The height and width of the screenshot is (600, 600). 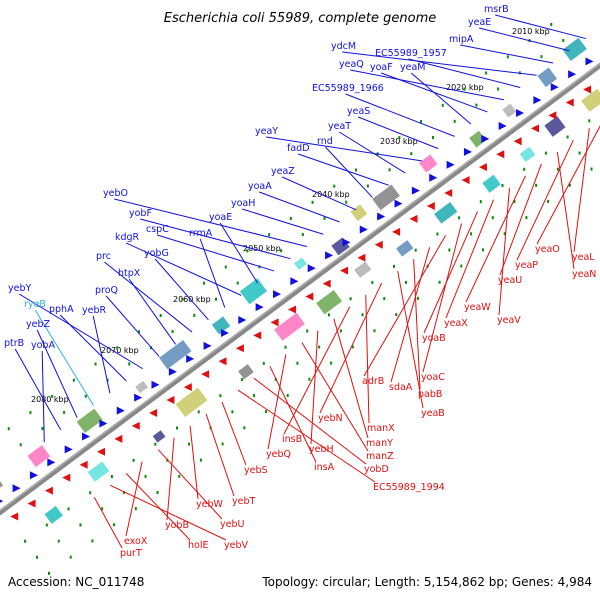 What do you see at coordinates (461, 39) in the screenshot?
I see `forward-gene-label: mipA` at bounding box center [461, 39].